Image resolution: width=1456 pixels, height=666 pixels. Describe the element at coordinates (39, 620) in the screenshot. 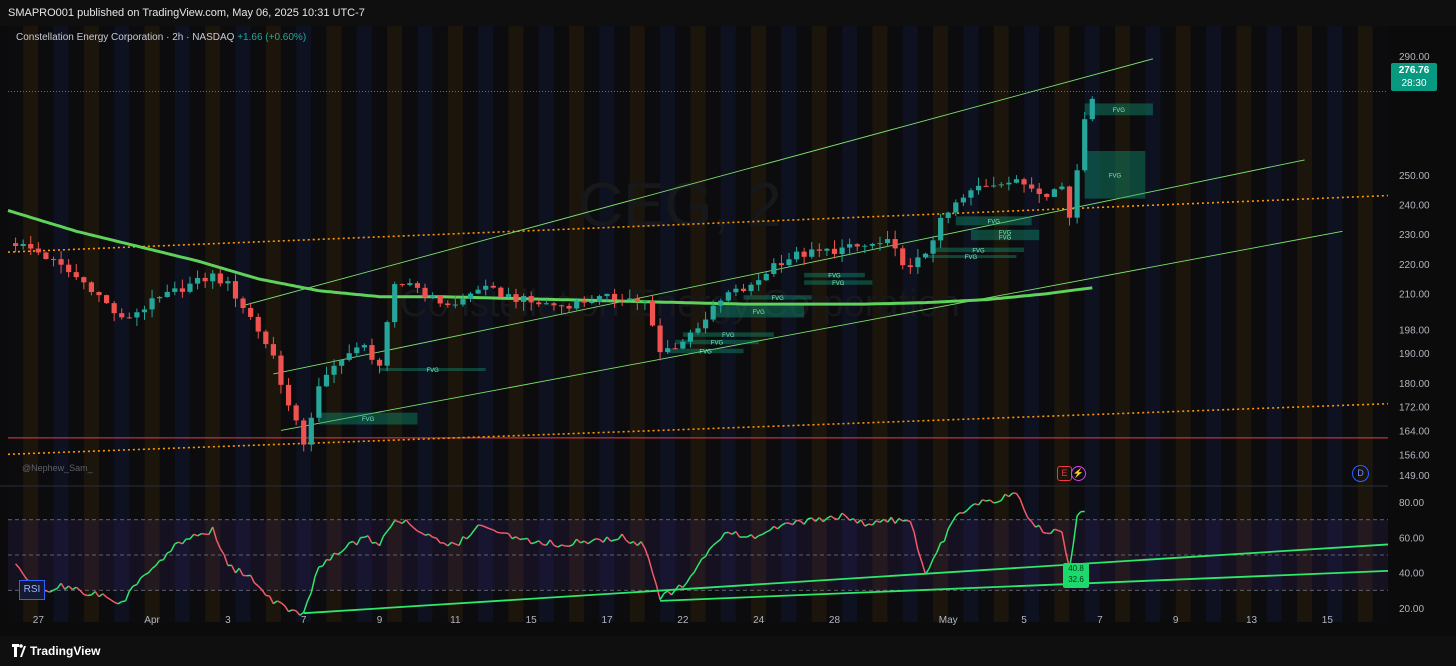

I see `time-tick-label: 27` at that location.